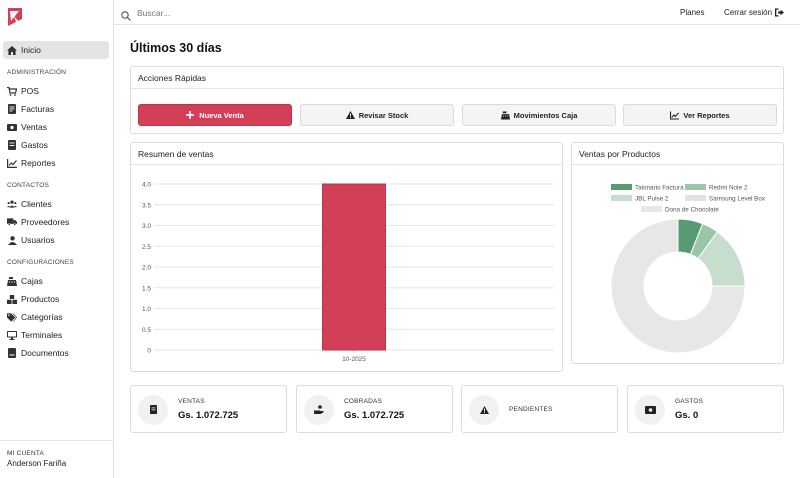 This screenshot has height=478, width=800. What do you see at coordinates (30, 91) in the screenshot?
I see `sidebar-item-label: POS` at bounding box center [30, 91].